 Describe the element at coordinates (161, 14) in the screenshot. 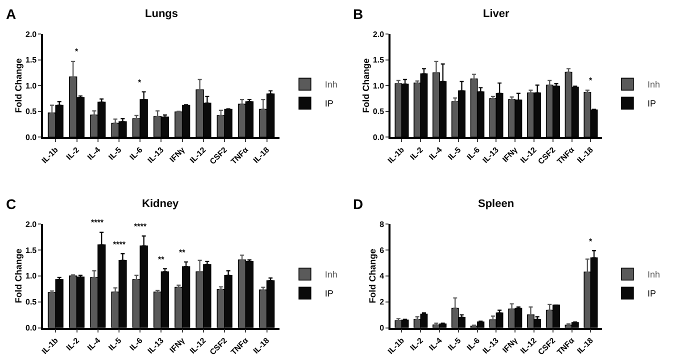

I see `chart-title: Lungs` at that location.